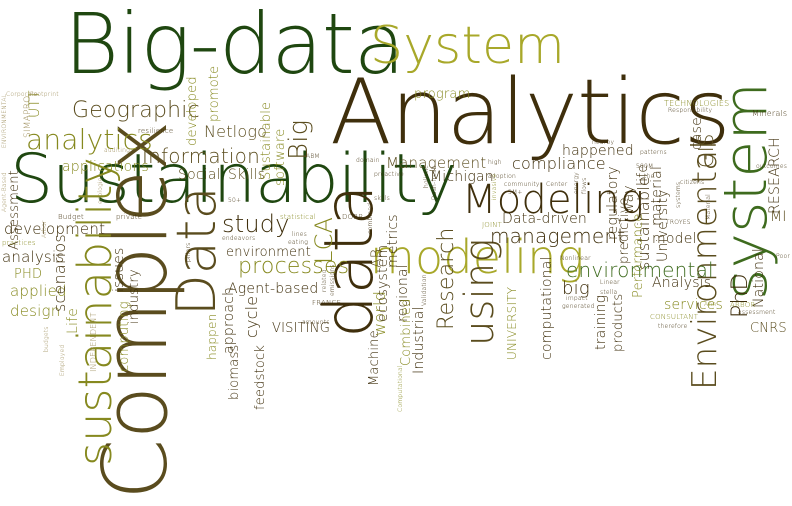 The height and width of the screenshot is (506, 792). Describe the element at coordinates (678, 194) in the screenshot. I see `word-systems: systems` at that location.